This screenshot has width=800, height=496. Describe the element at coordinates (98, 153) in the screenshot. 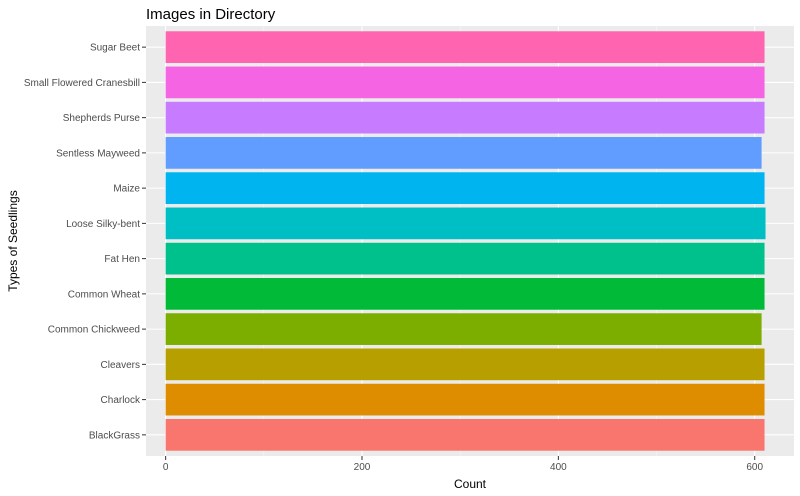

I see `y-tick-label: Sentless Mayweed` at that location.